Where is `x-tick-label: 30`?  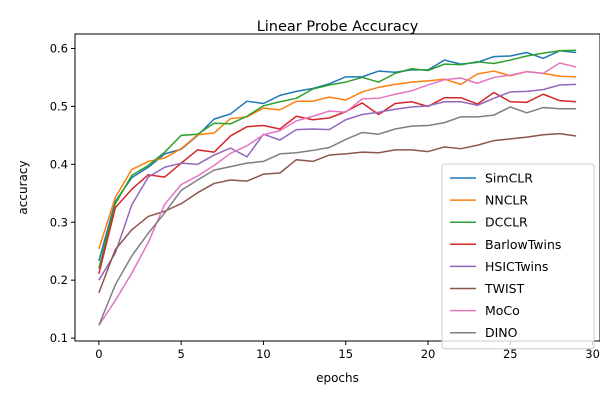
x-tick-label: 30 is located at coordinates (592, 354).